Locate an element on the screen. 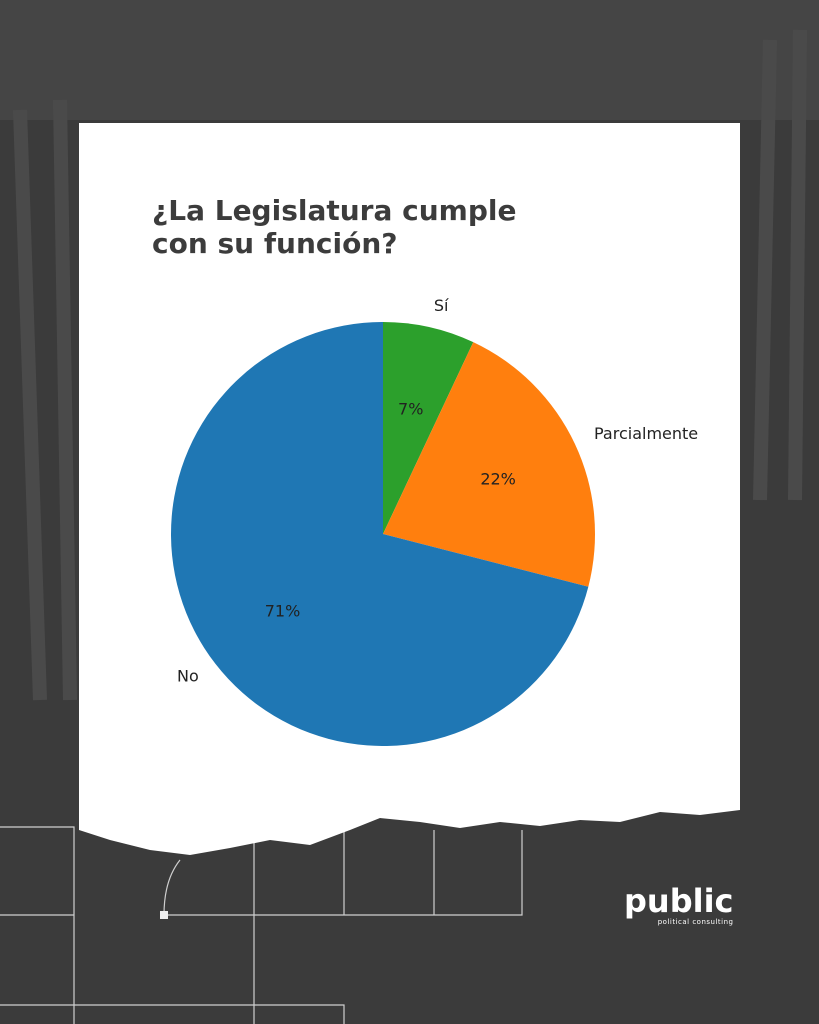 The height and width of the screenshot is (1024, 819). slice-label: No is located at coordinates (188, 675).